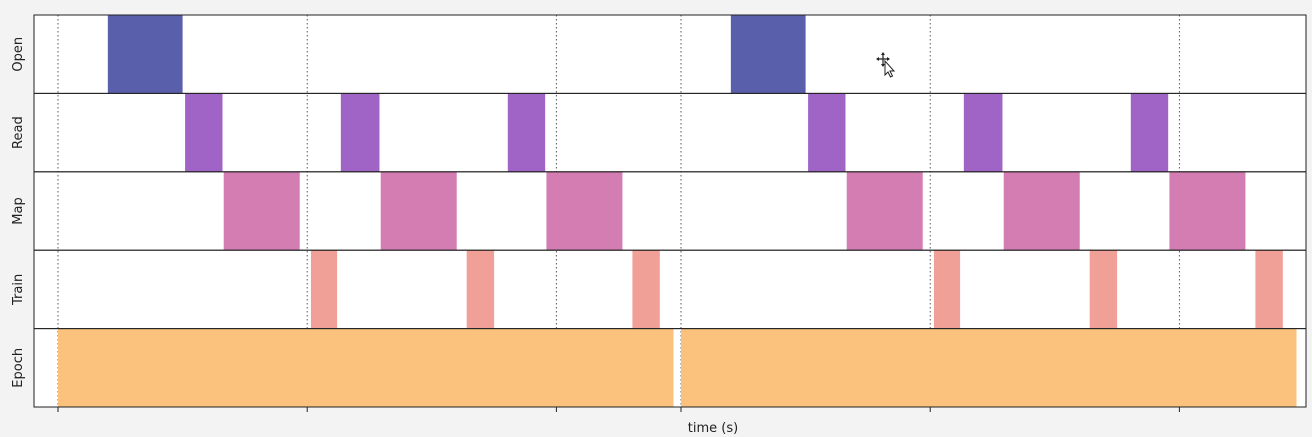  What do you see at coordinates (18, 54) in the screenshot?
I see `row-label-open: Open` at bounding box center [18, 54].